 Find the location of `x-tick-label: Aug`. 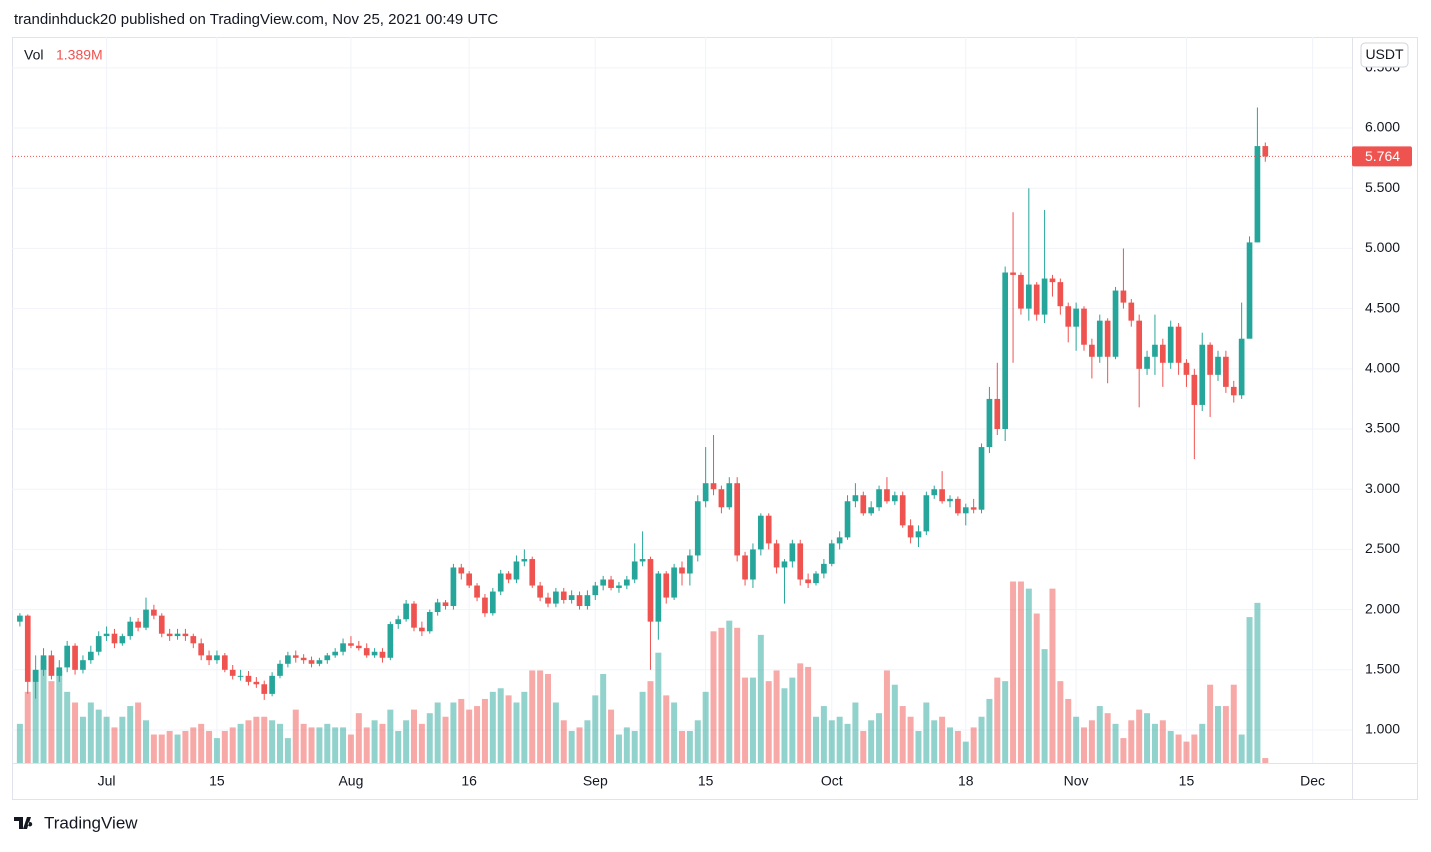

x-tick-label: Aug is located at coordinates (350, 781).